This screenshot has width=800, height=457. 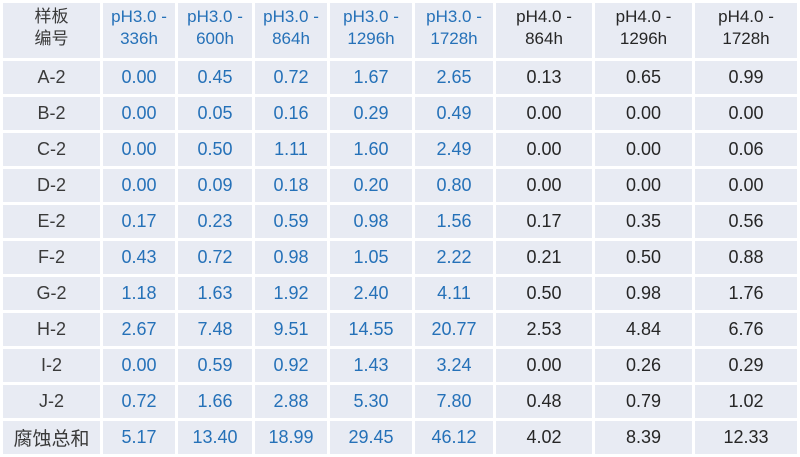 I want to click on column-header-2: pH3.0 - 864h, so click(x=291, y=30).